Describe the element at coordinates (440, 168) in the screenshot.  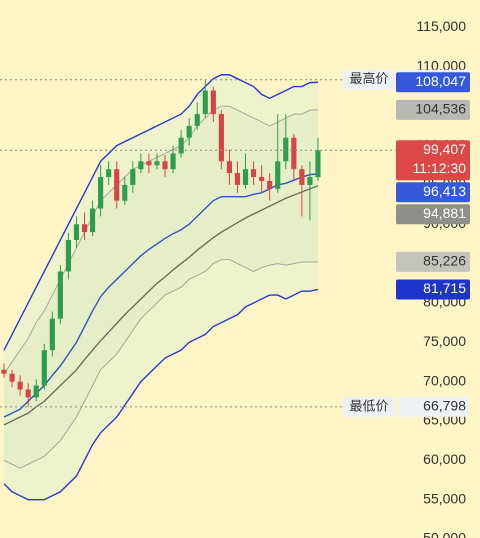
I see `price-tag-time: 11:12:30` at that location.